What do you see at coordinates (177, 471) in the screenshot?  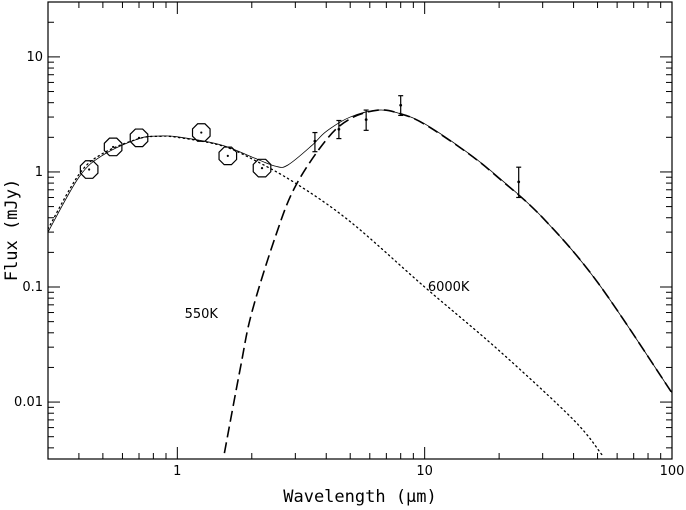 I see `x-tick-label: 1` at bounding box center [177, 471].